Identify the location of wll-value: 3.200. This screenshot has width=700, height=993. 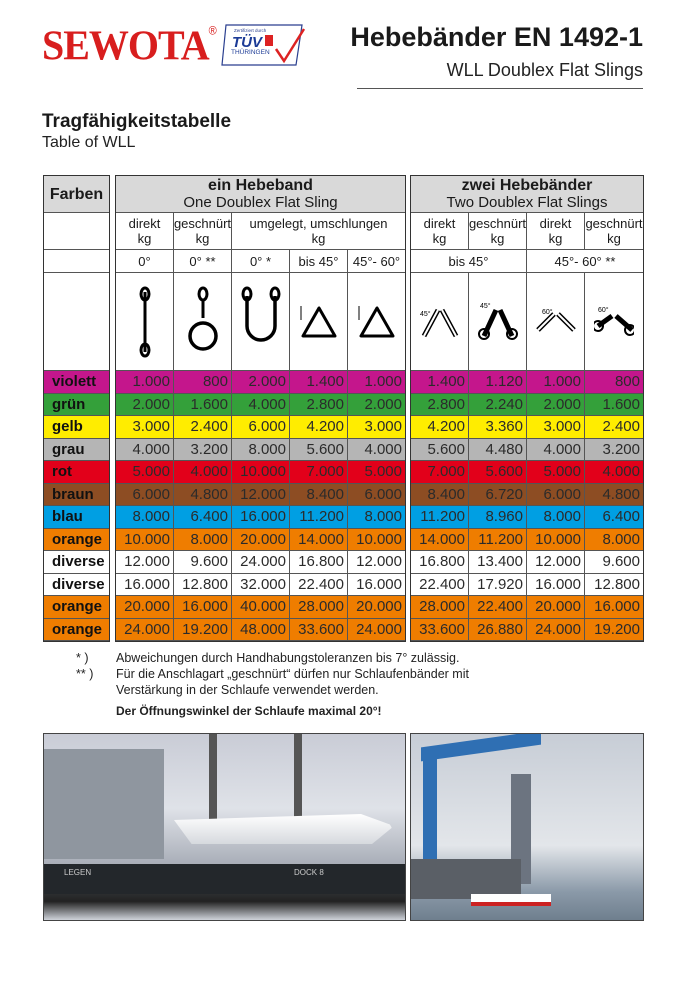
(614, 449).